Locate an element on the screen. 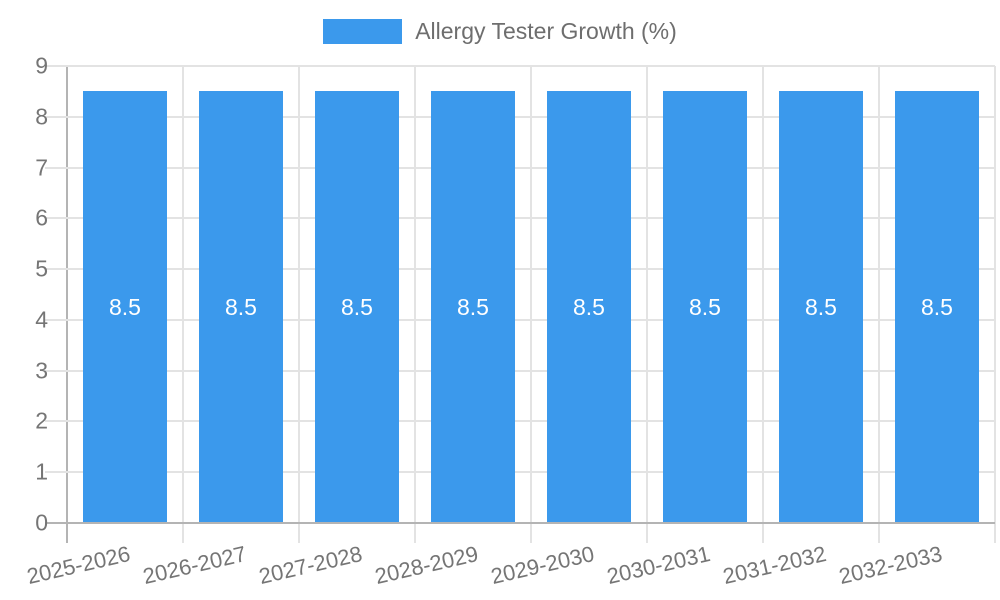 The height and width of the screenshot is (600, 1000). y-tick-label: 1 is located at coordinates (41, 471).